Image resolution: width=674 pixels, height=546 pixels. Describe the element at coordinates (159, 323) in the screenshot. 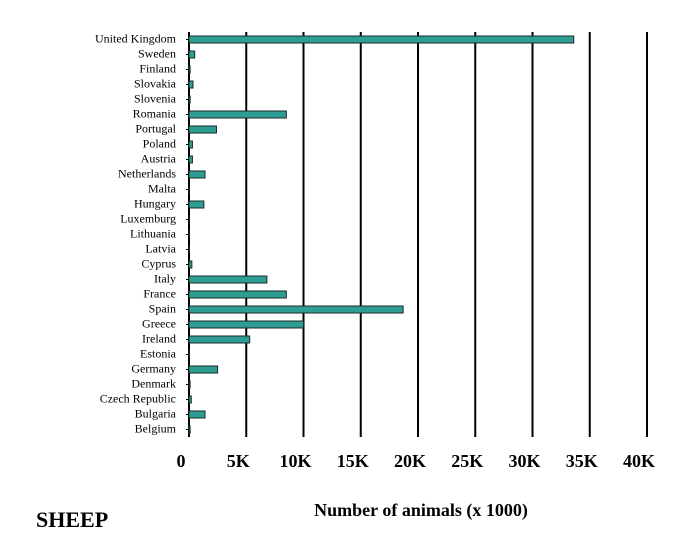

I see `y-tick-label: Greece` at that location.